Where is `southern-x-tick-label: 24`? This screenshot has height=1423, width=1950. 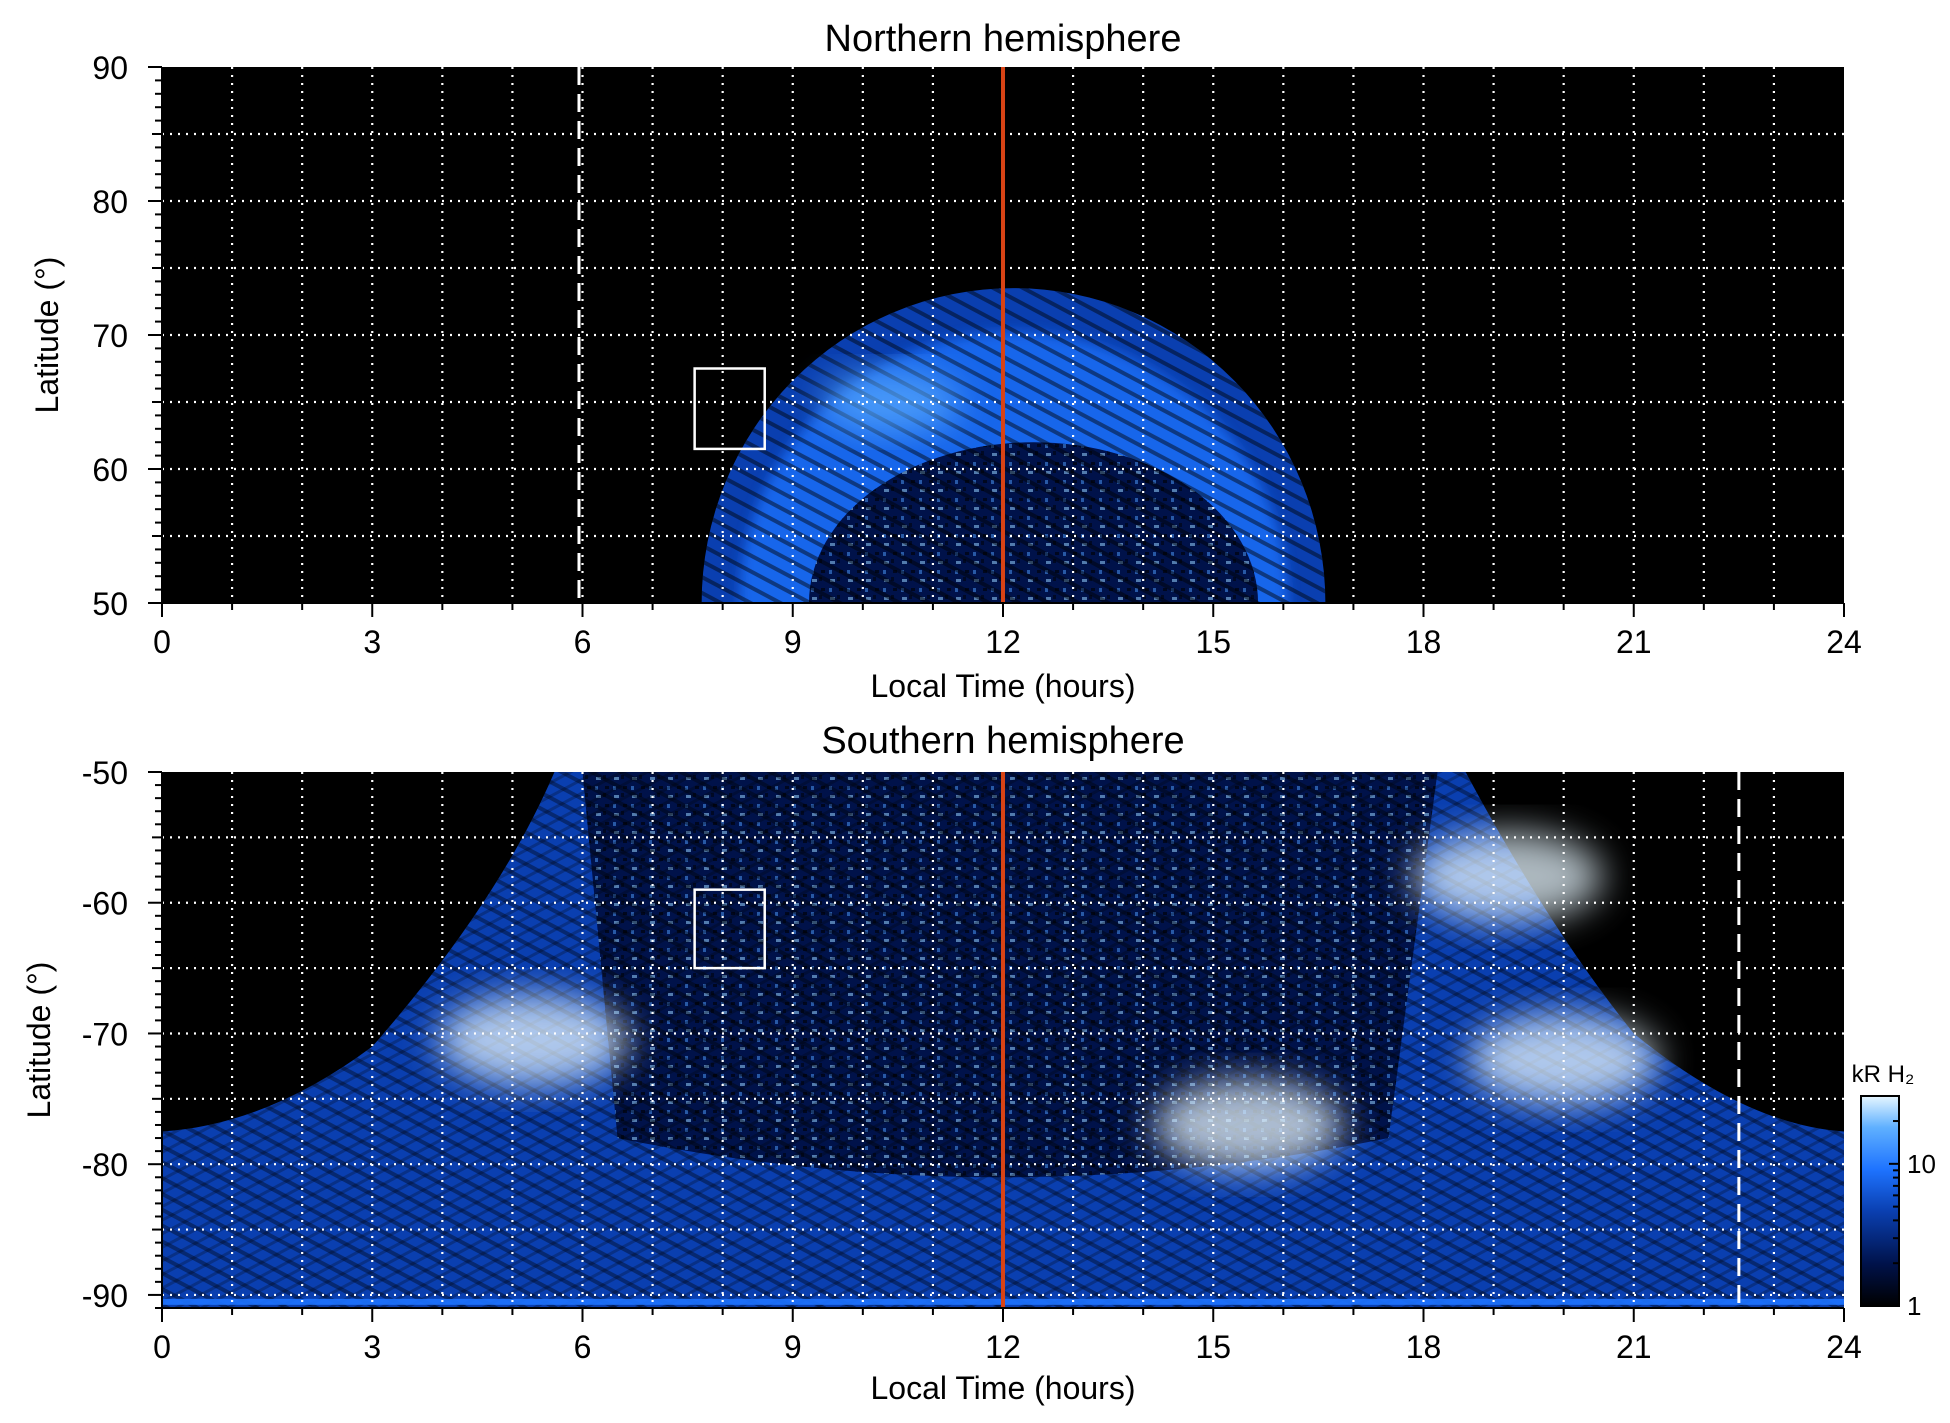 southern-x-tick-label: 24 is located at coordinates (1844, 1347).